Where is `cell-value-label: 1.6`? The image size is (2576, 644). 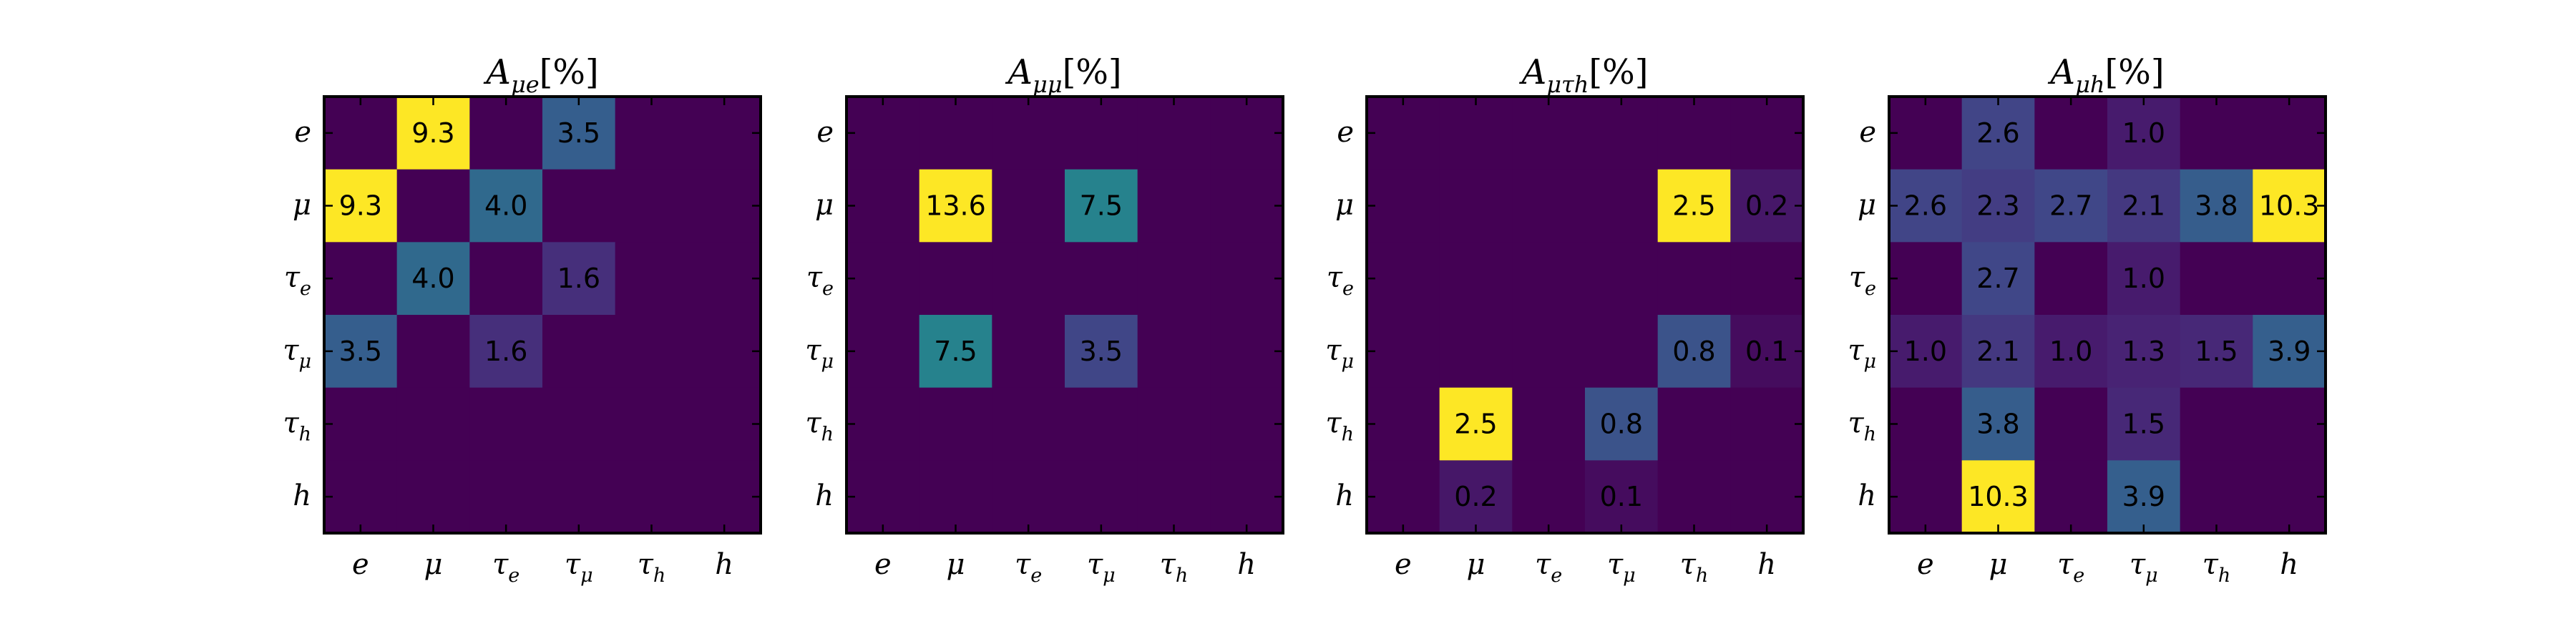 cell-value-label: 1.6 is located at coordinates (505, 351).